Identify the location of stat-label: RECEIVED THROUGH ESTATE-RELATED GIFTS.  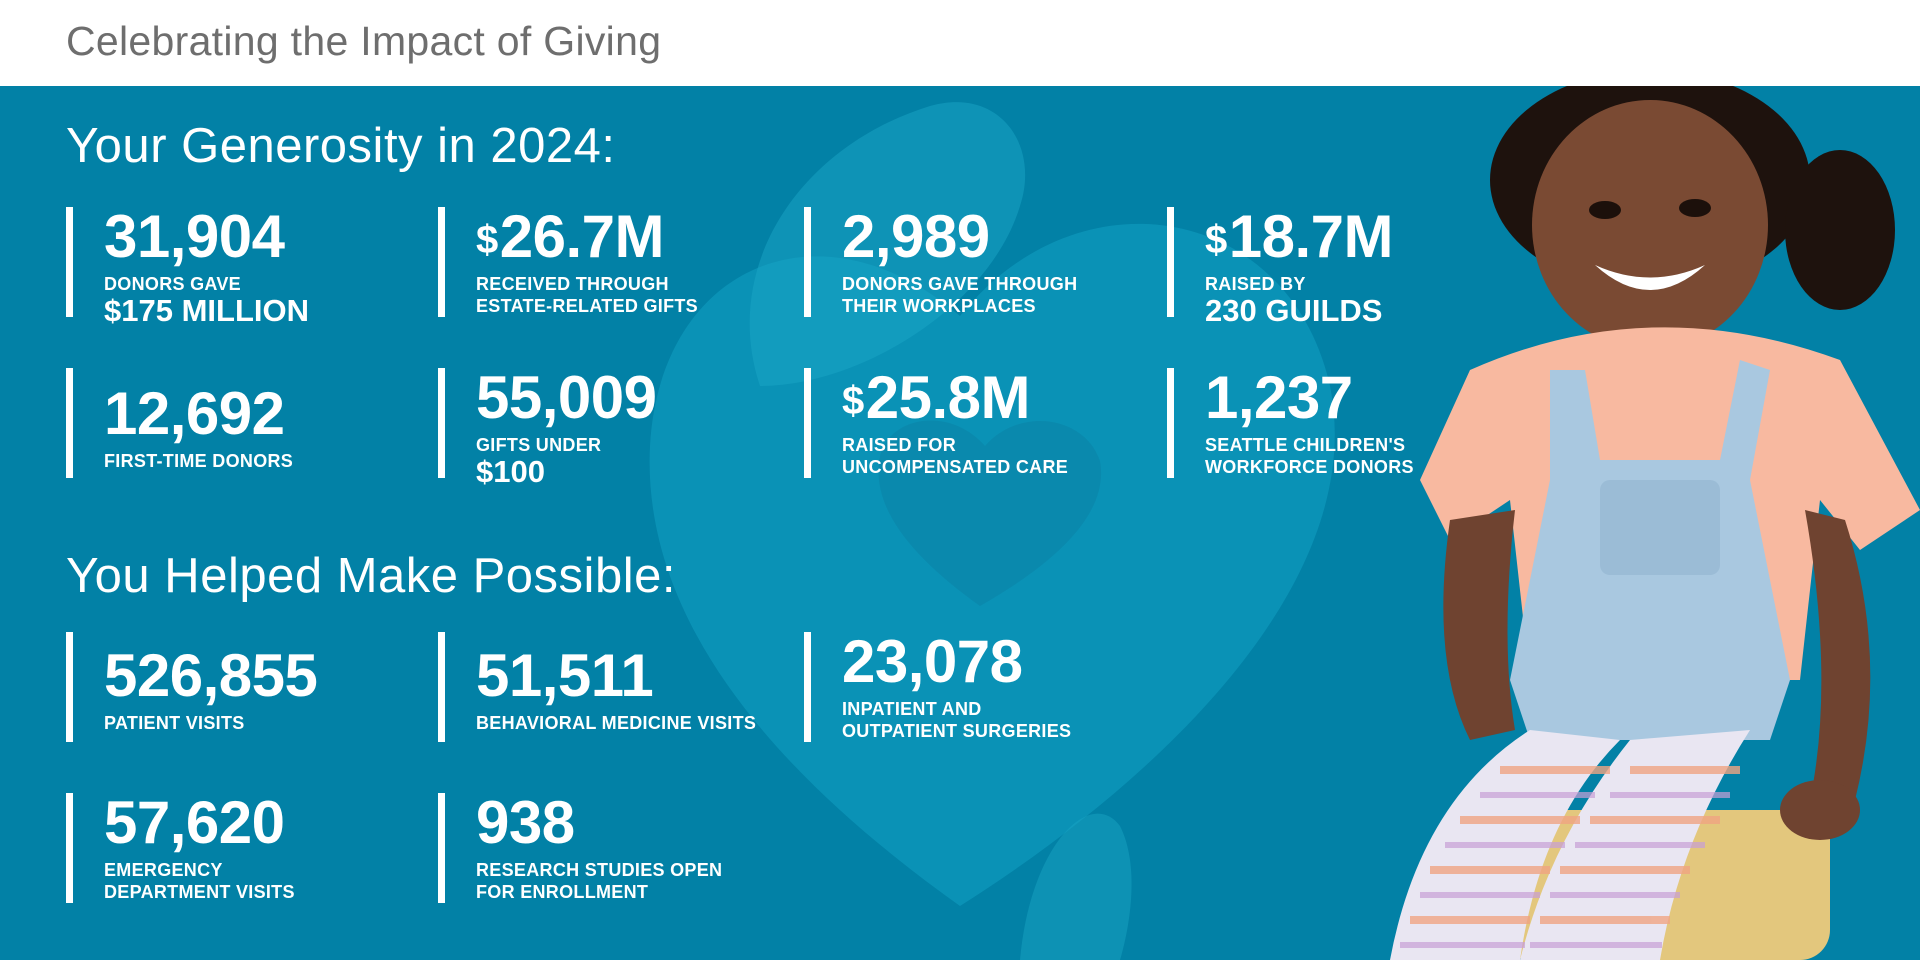
(587, 295).